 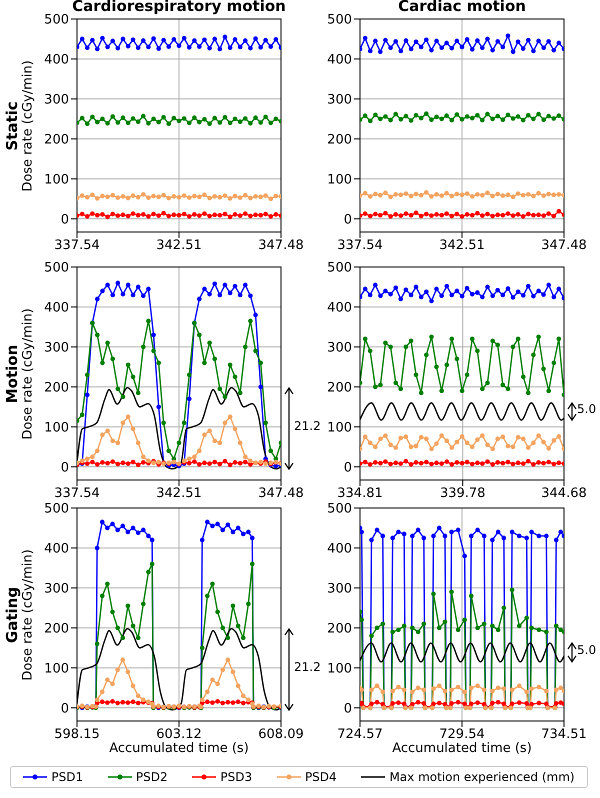 What do you see at coordinates (281, 734) in the screenshot?
I see `x-tick-label: 608.09` at bounding box center [281, 734].